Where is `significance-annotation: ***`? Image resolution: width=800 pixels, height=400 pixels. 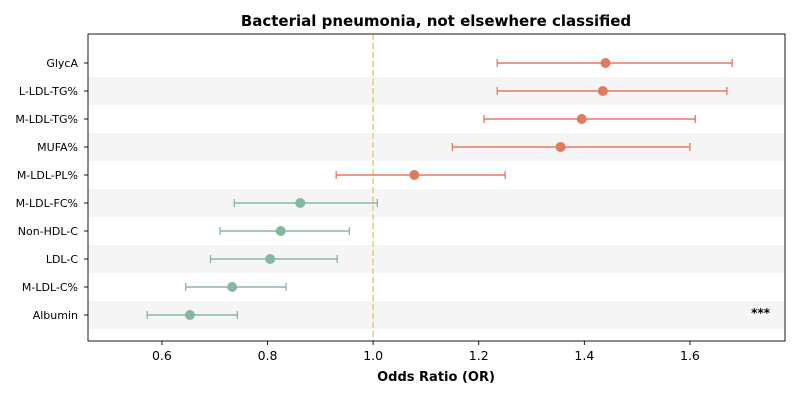
significance-annotation: *** is located at coordinates (761, 313).